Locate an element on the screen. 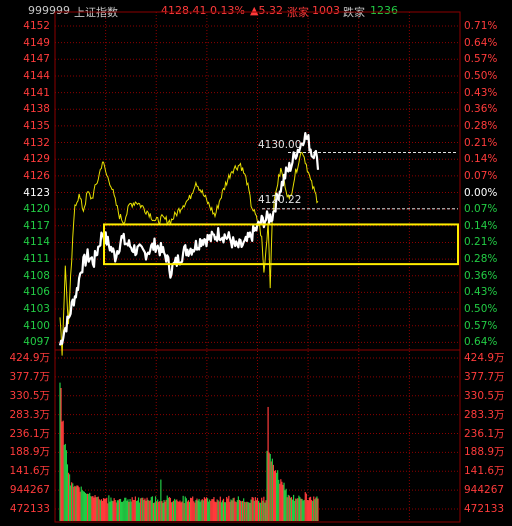 The image size is (512, 526). highlight-box is located at coordinates (281, 244).